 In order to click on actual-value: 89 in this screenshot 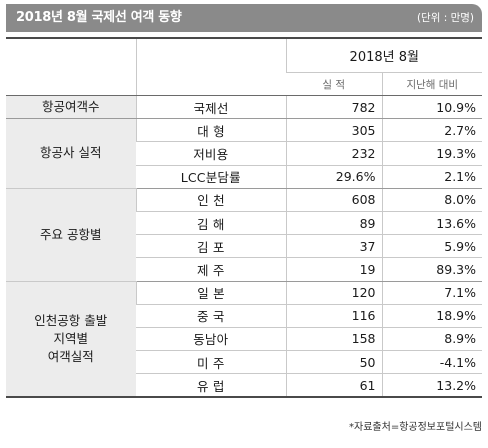, I will do `click(333, 223)`.